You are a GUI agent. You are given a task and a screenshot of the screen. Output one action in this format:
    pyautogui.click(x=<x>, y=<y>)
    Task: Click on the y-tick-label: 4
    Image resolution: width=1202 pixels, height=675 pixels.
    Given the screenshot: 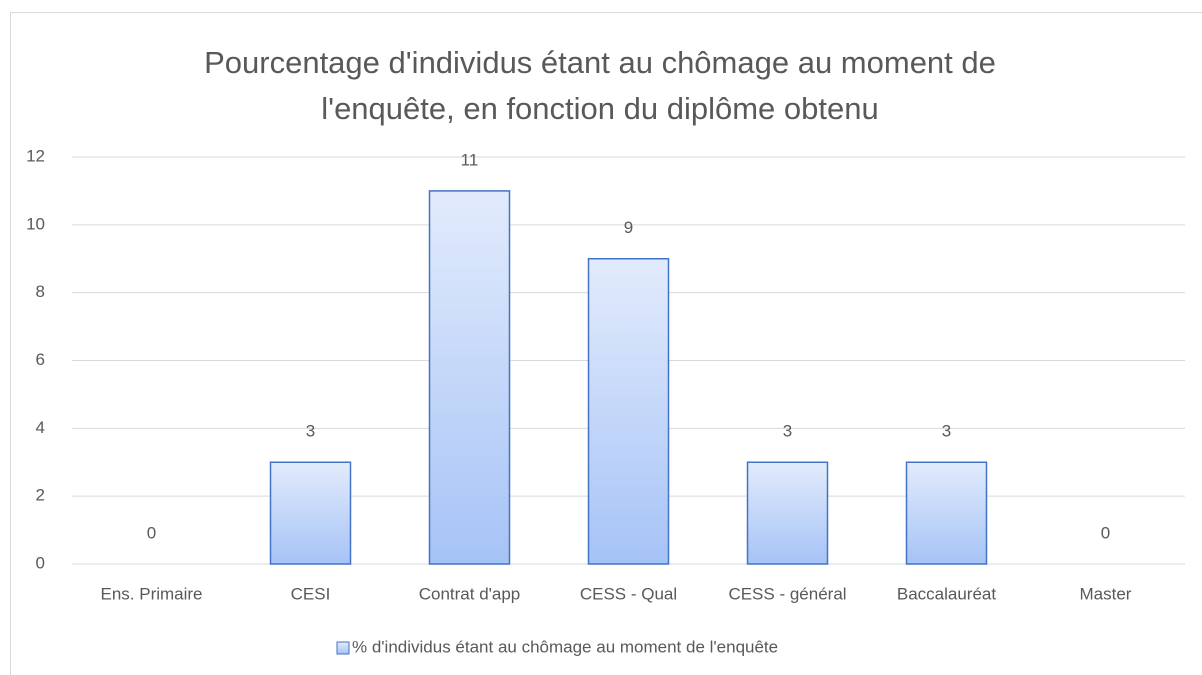 What is the action you would take?
    pyautogui.click(x=40, y=427)
    